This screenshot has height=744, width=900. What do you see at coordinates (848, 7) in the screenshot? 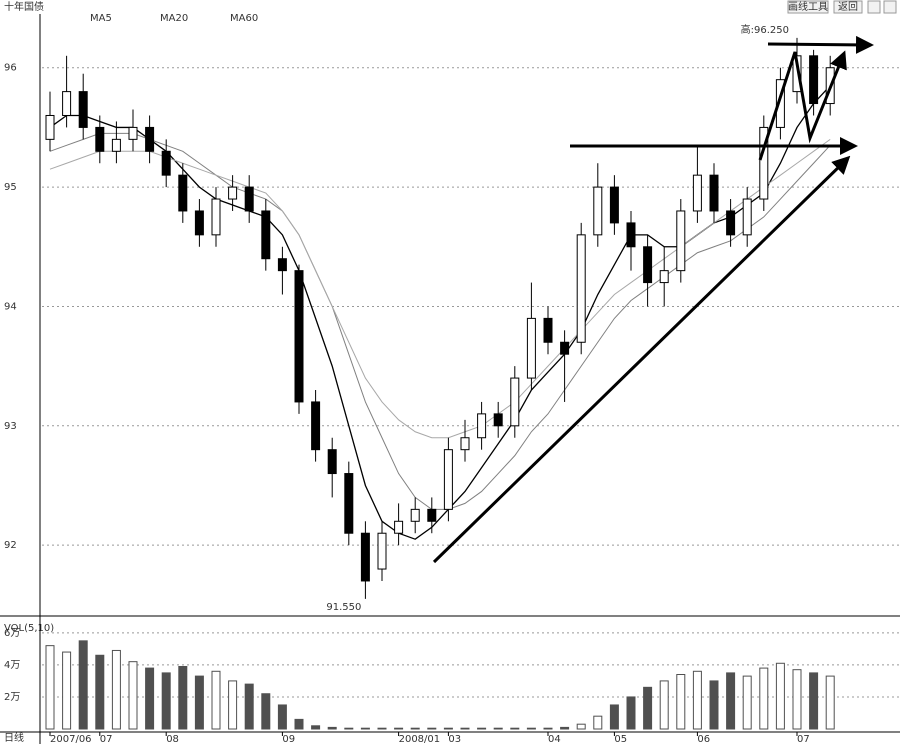
I see `back-button` at bounding box center [848, 7].